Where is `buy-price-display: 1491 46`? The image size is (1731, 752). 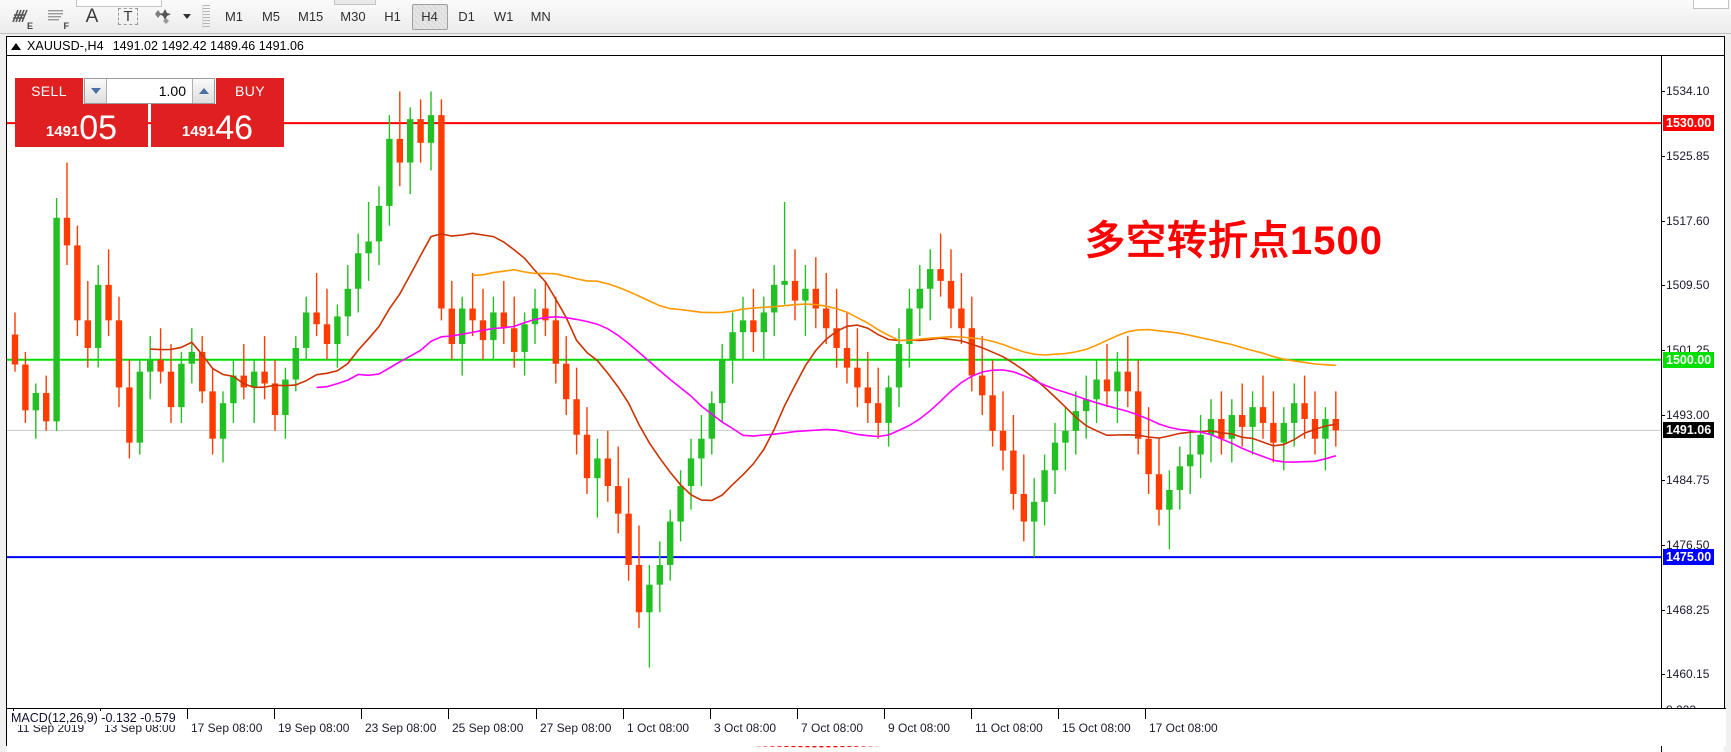
buy-price-display: 1491 46 is located at coordinates (217, 125).